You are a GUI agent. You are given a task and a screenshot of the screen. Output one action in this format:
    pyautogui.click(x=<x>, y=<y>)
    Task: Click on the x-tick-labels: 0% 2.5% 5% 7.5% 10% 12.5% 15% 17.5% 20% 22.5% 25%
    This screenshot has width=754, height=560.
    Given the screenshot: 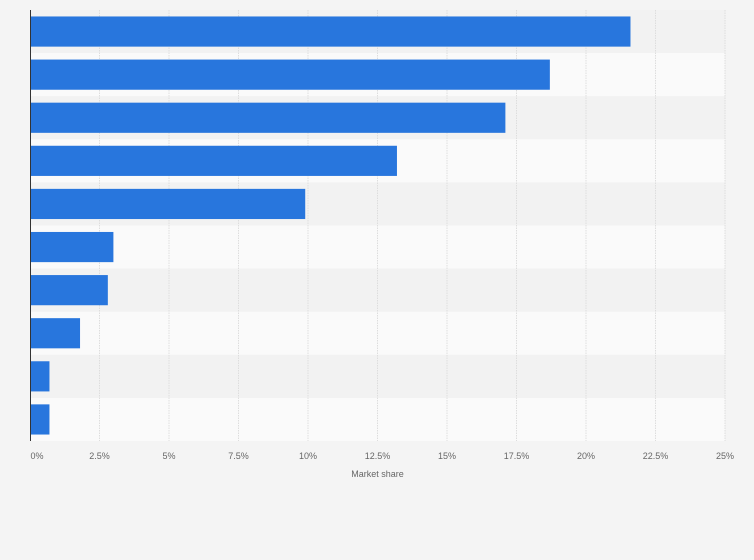 What is the action you would take?
    pyautogui.click(x=382, y=456)
    